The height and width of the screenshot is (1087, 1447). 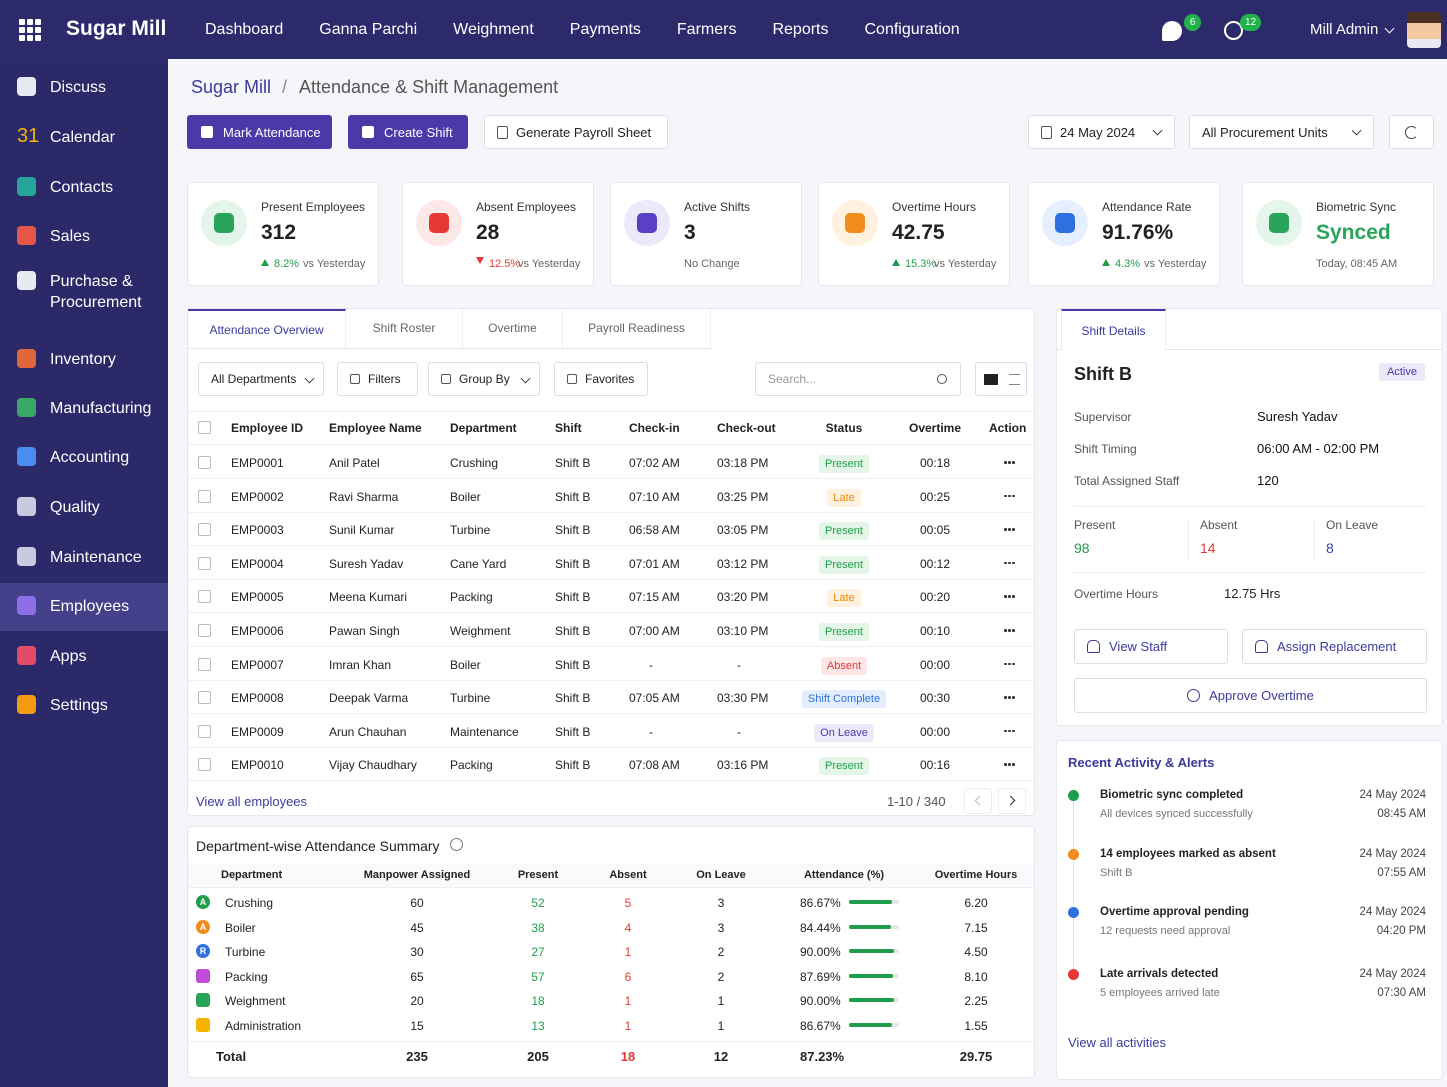 What do you see at coordinates (1250, 695) in the screenshot?
I see `shift-action-button: Approve Overtime` at bounding box center [1250, 695].